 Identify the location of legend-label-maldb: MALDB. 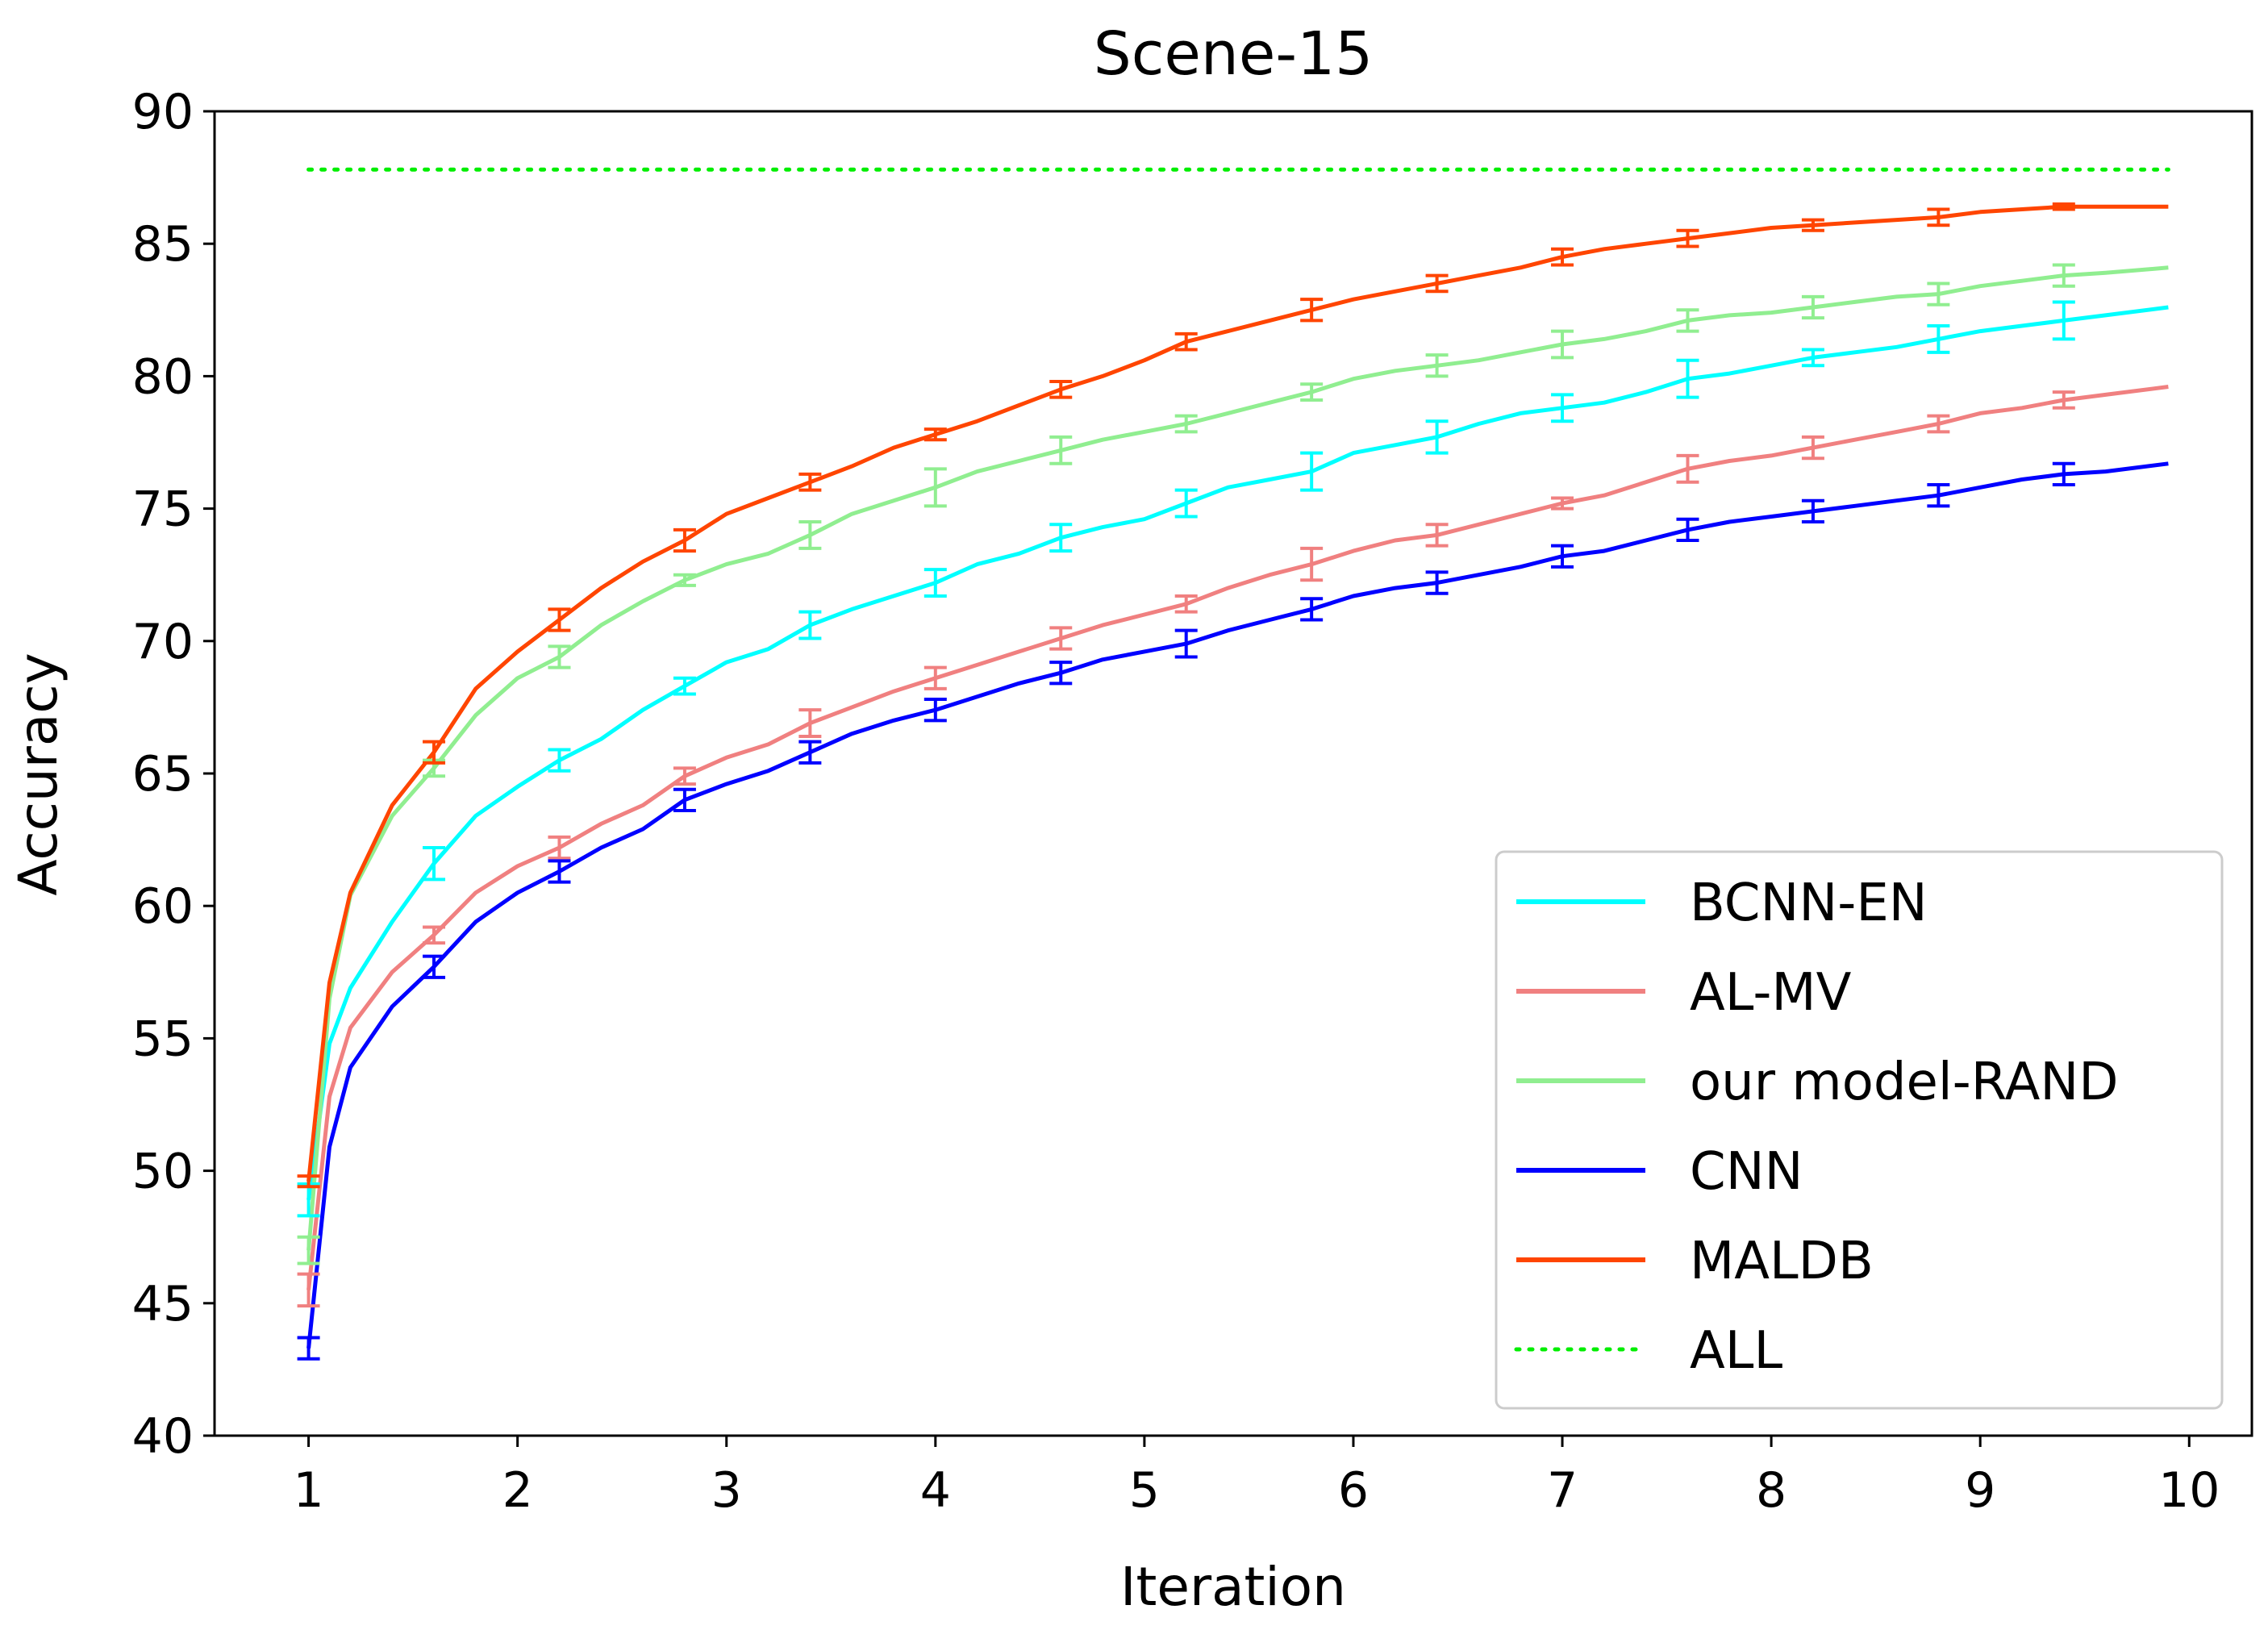
(1782, 1262).